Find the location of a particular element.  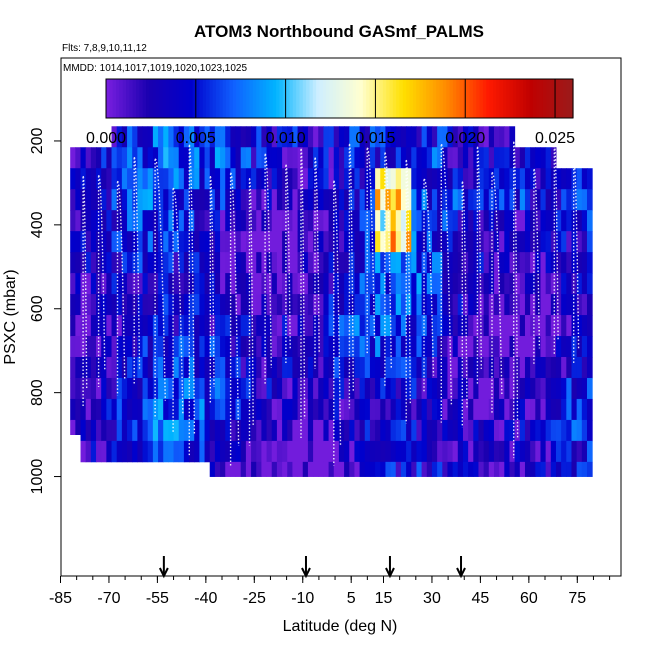

y-axis-title: PSXC (mbar) is located at coordinates (10, 316).